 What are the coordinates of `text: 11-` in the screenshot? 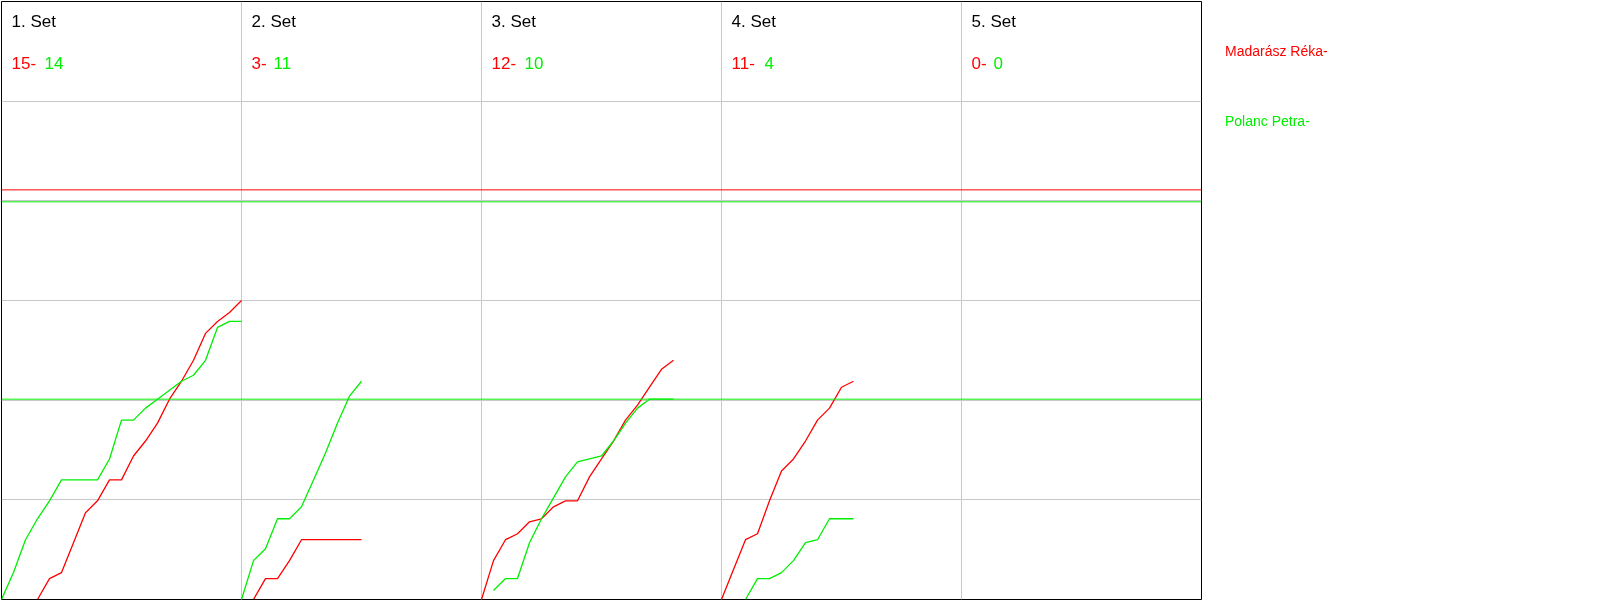 It's located at (743, 64).